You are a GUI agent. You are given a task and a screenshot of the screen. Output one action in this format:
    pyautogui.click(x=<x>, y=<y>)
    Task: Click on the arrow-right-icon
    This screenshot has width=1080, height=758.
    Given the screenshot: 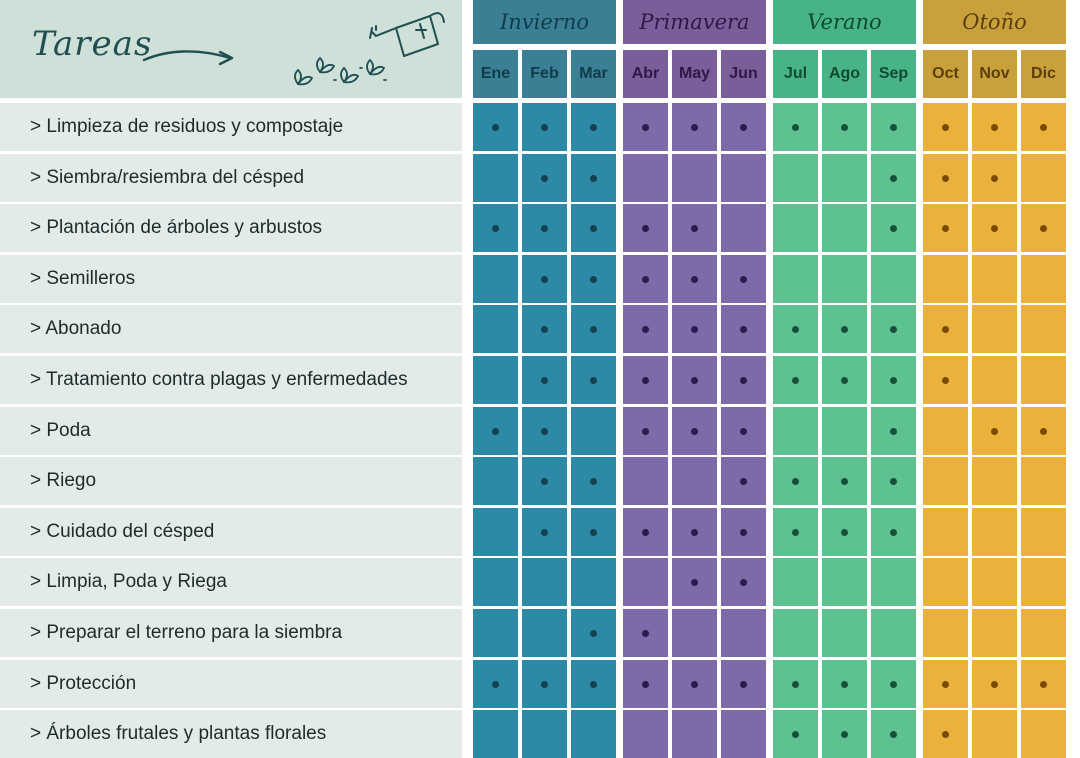 What is the action you would take?
    pyautogui.click(x=188, y=58)
    